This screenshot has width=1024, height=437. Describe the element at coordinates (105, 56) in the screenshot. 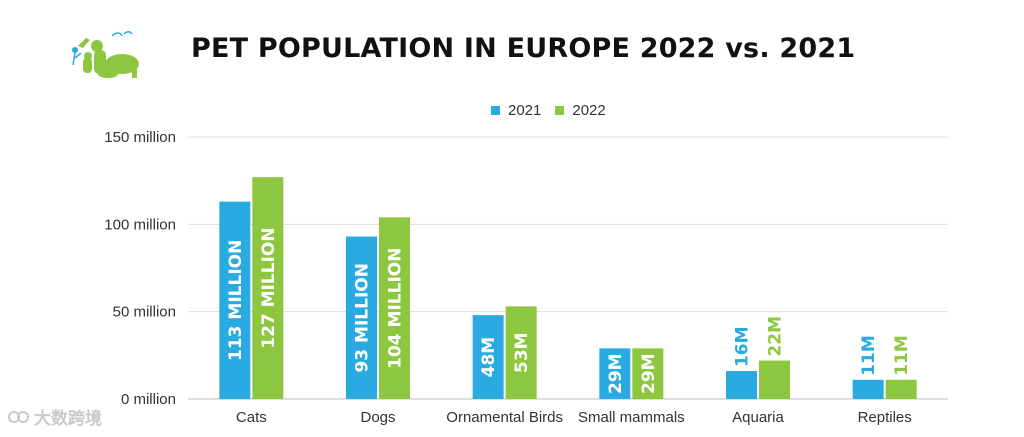

I see `pets-logo` at that location.